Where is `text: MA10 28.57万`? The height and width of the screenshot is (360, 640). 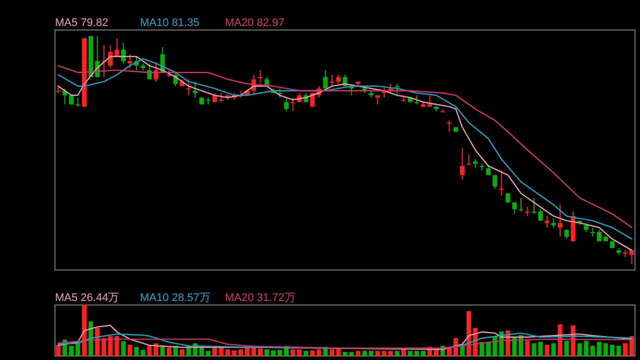
text: MA10 28.57万 is located at coordinates (175, 298).